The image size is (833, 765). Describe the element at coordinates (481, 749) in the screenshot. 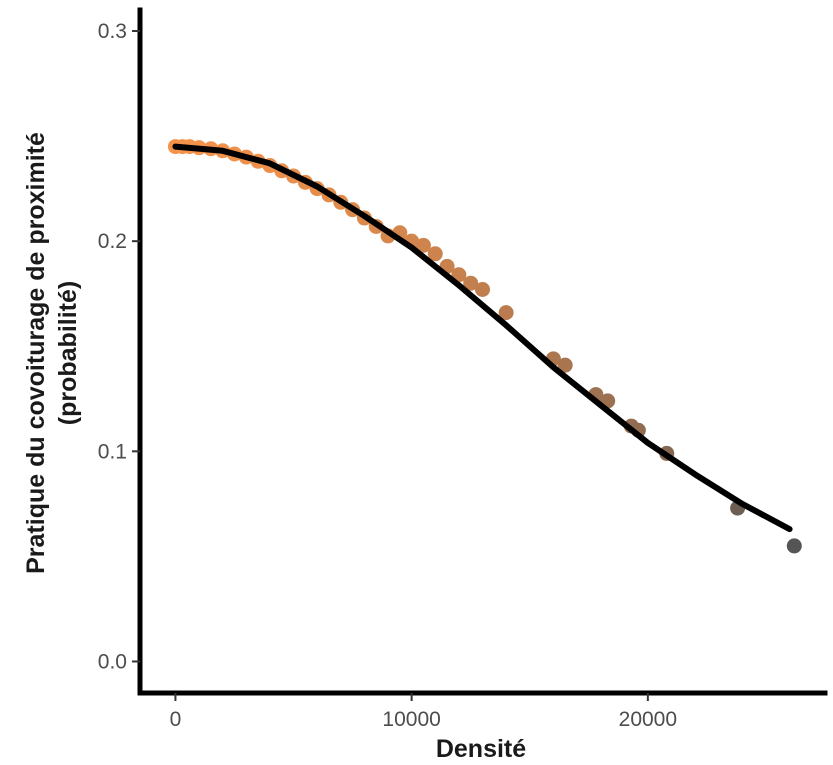

I see `x-axis-title: Densité` at that location.